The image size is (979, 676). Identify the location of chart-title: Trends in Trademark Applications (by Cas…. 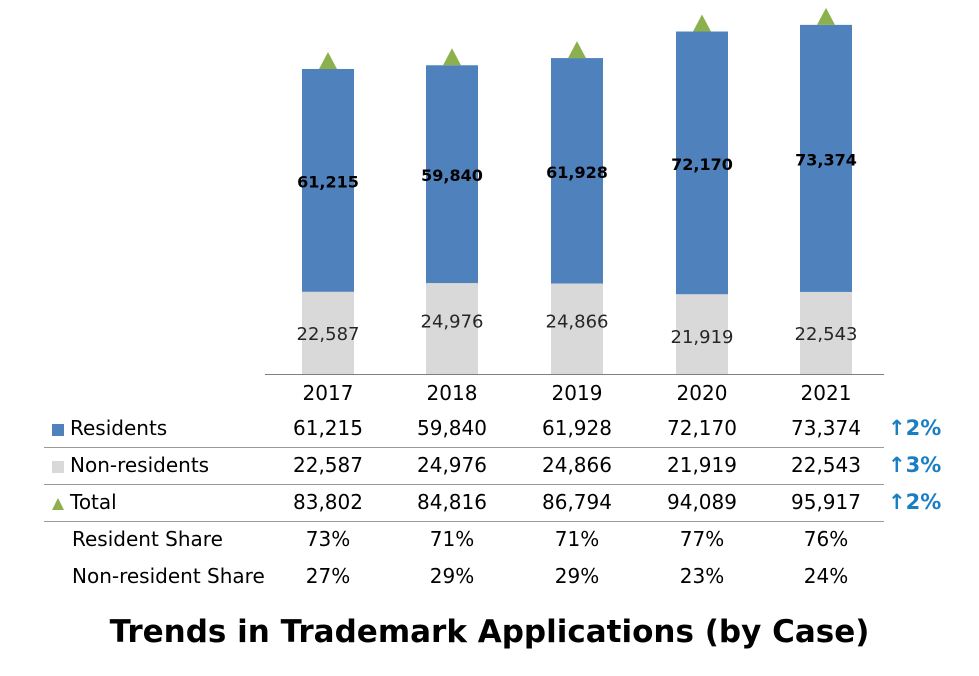
(489, 632).